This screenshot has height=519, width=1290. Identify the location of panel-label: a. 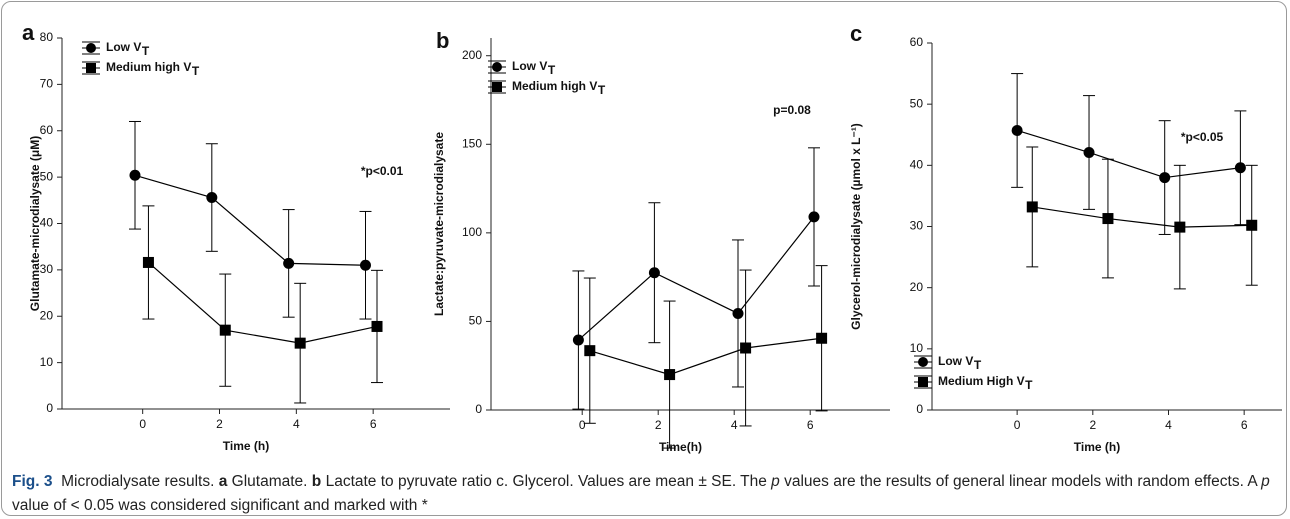
(28, 32).